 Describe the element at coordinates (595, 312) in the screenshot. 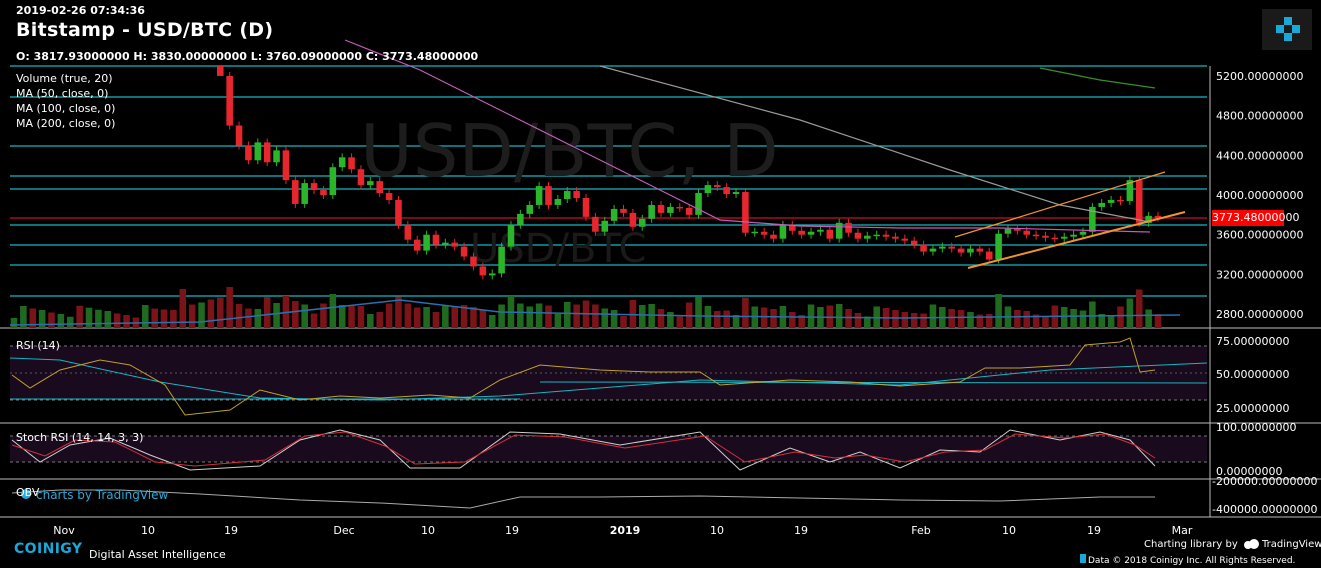

I see `volume-ma-line` at that location.